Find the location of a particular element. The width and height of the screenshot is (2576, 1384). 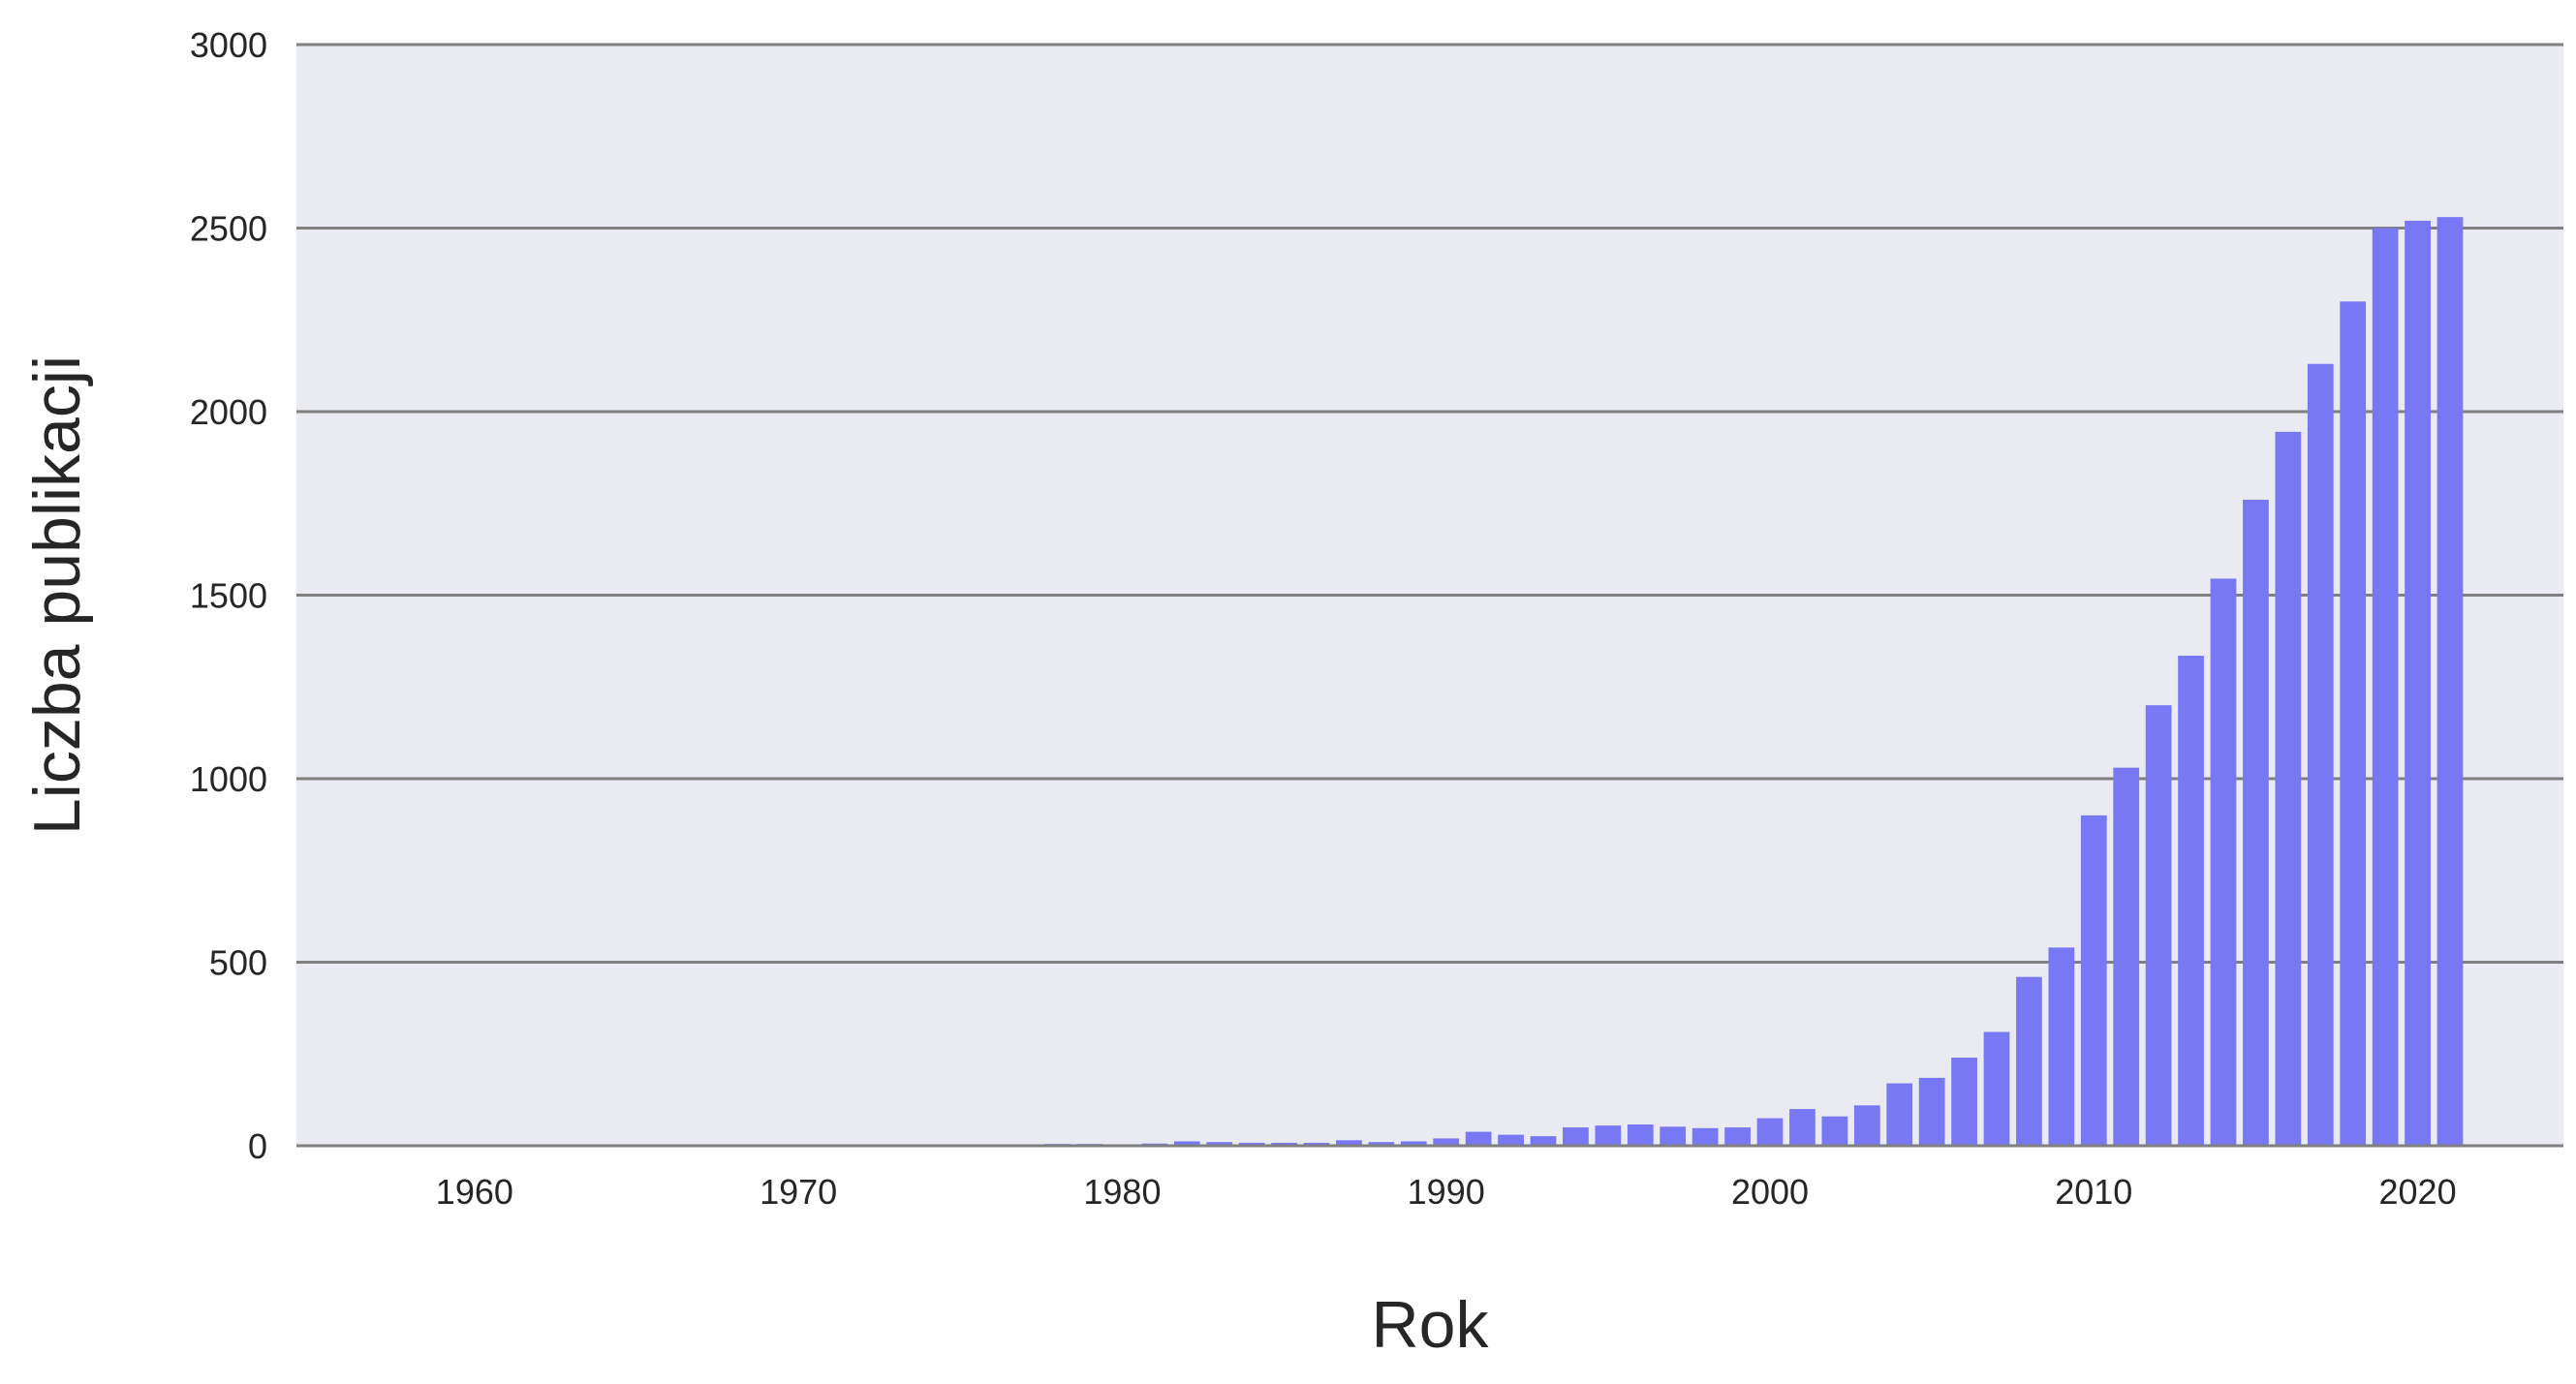

y-axis-title: Liczba publikacji is located at coordinates (57, 595).